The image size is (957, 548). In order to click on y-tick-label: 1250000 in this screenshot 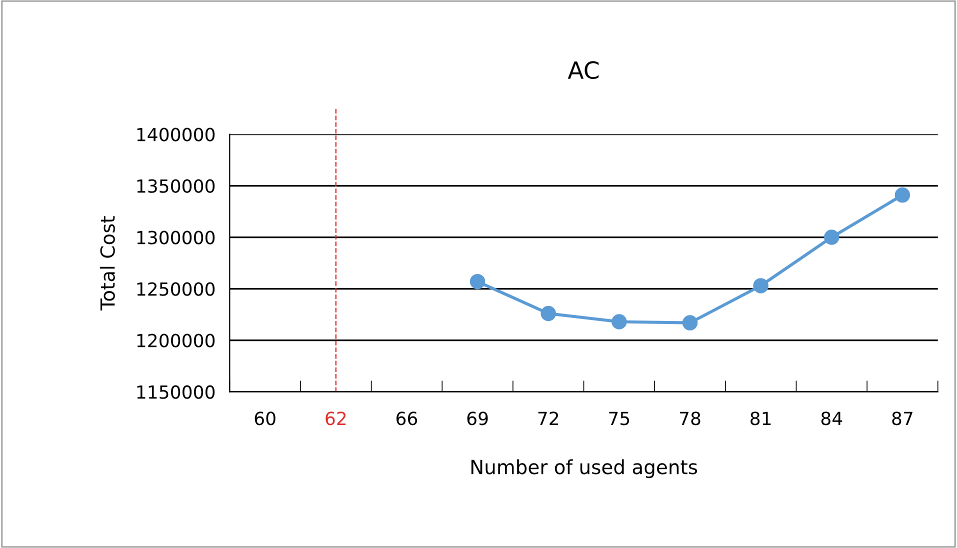, I will do `click(176, 289)`.